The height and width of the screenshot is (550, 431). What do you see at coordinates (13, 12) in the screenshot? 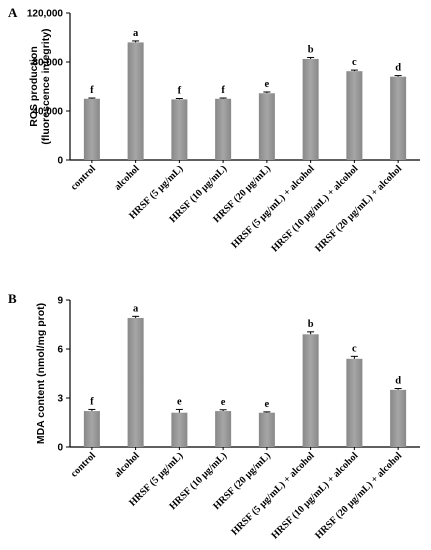
I see `panel-letter: A` at bounding box center [13, 12].